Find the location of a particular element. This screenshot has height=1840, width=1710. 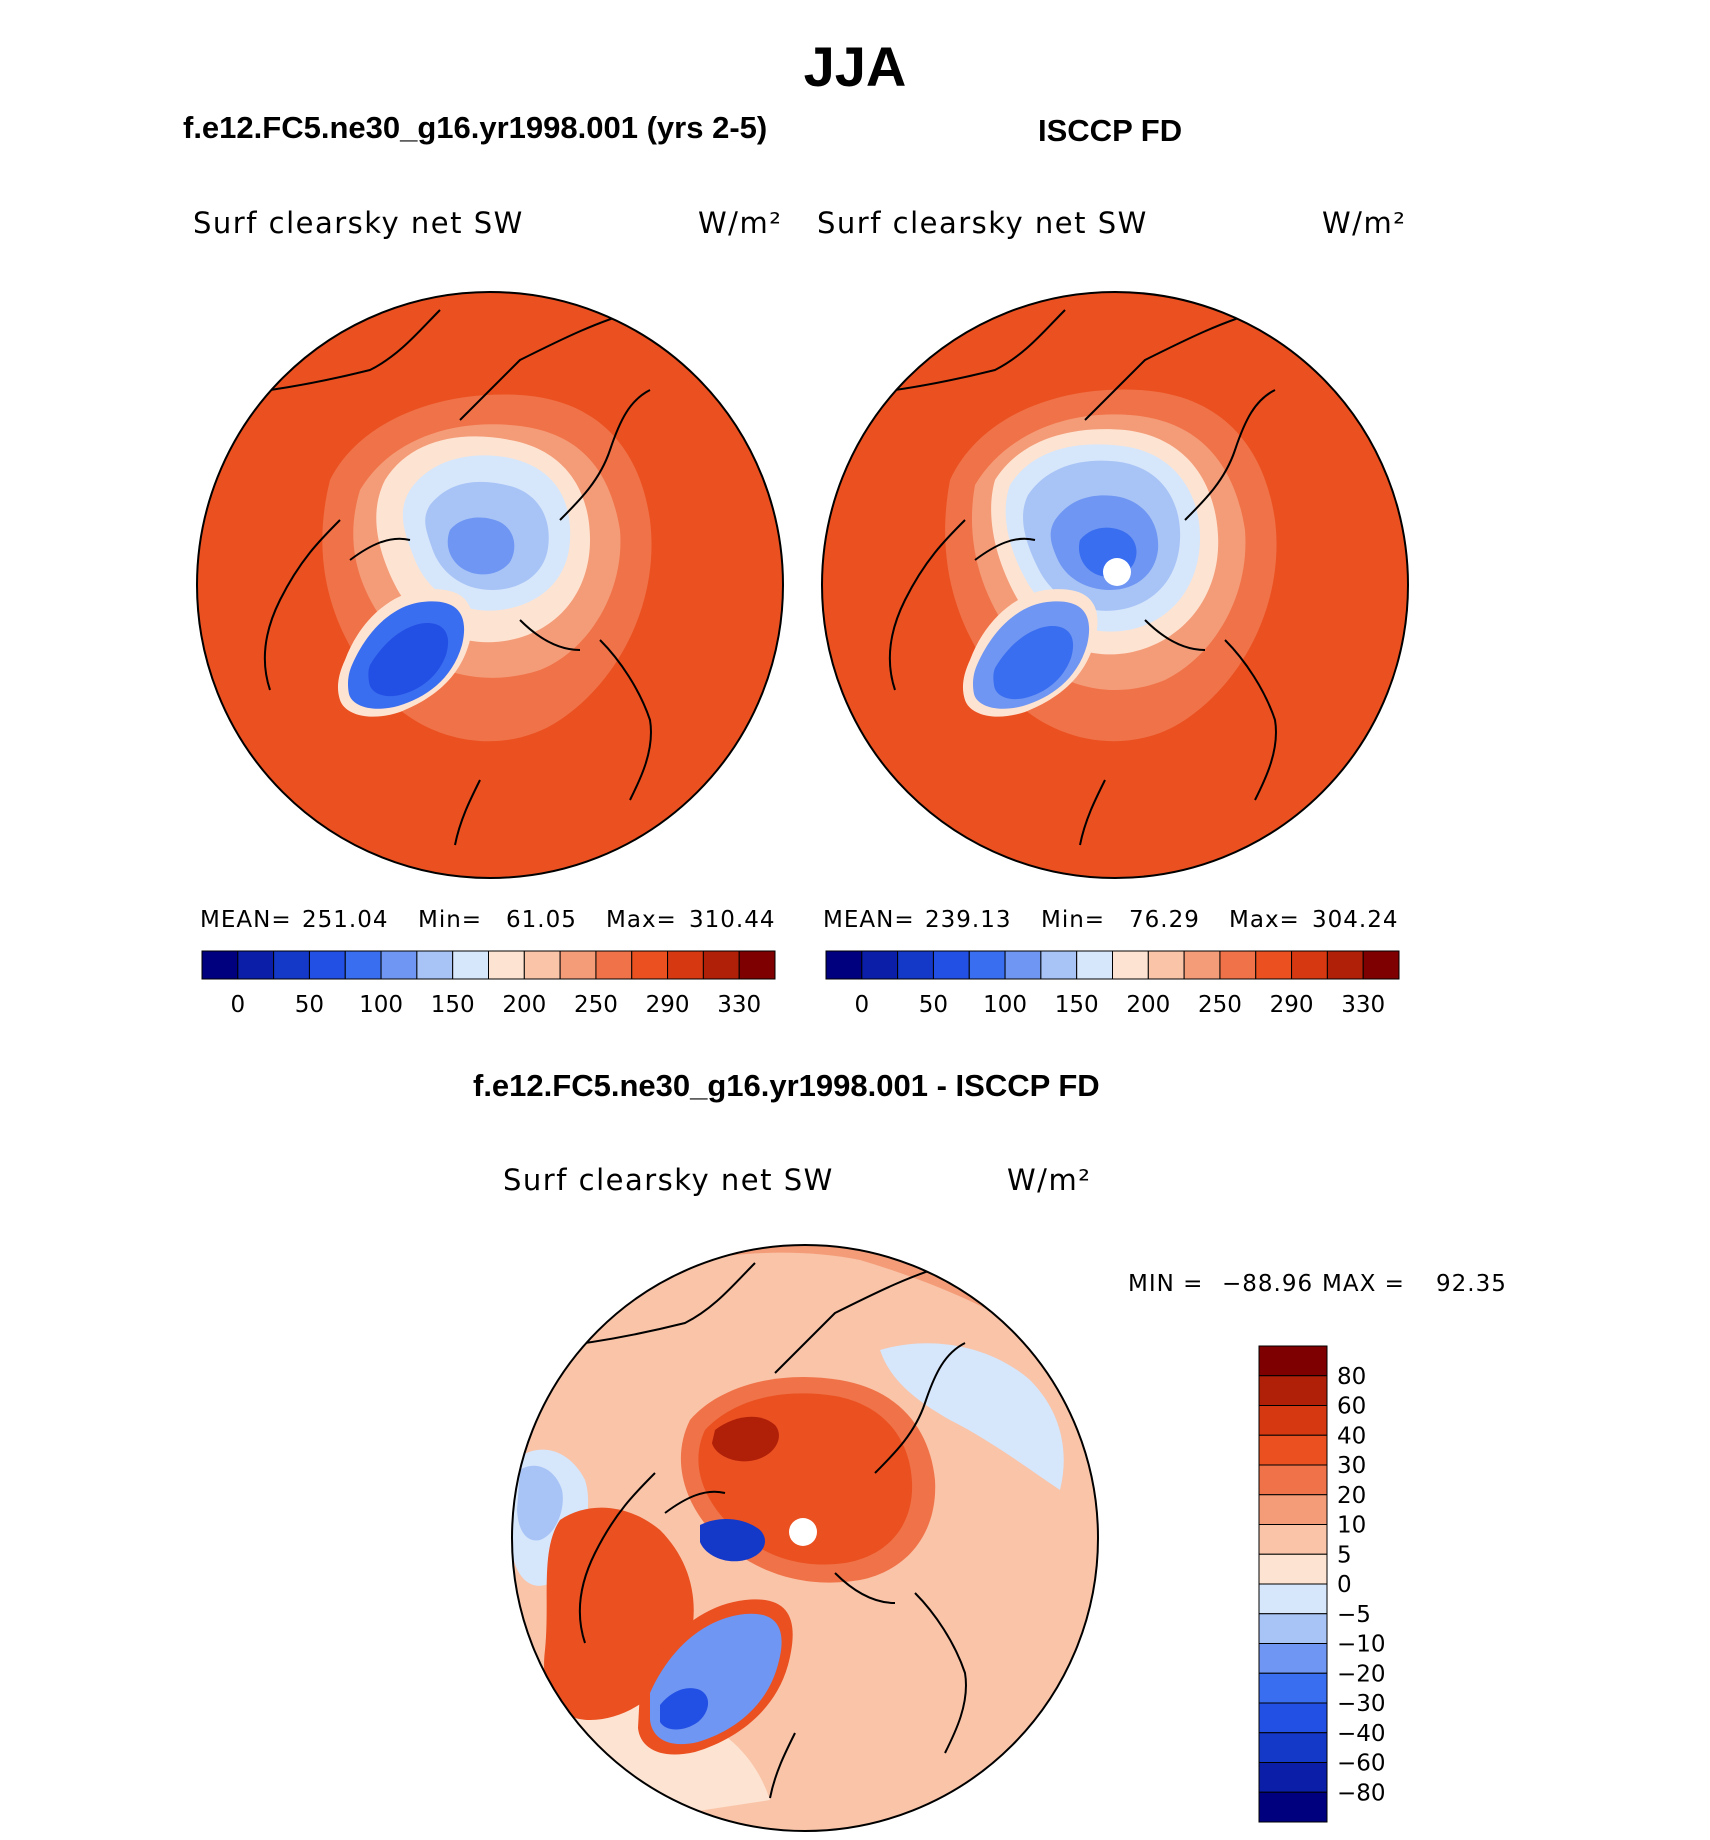

panel3-title: f.e12.FC5.ne30_g16.yr1998.001 - ISCCP FD is located at coordinates (786, 1085).